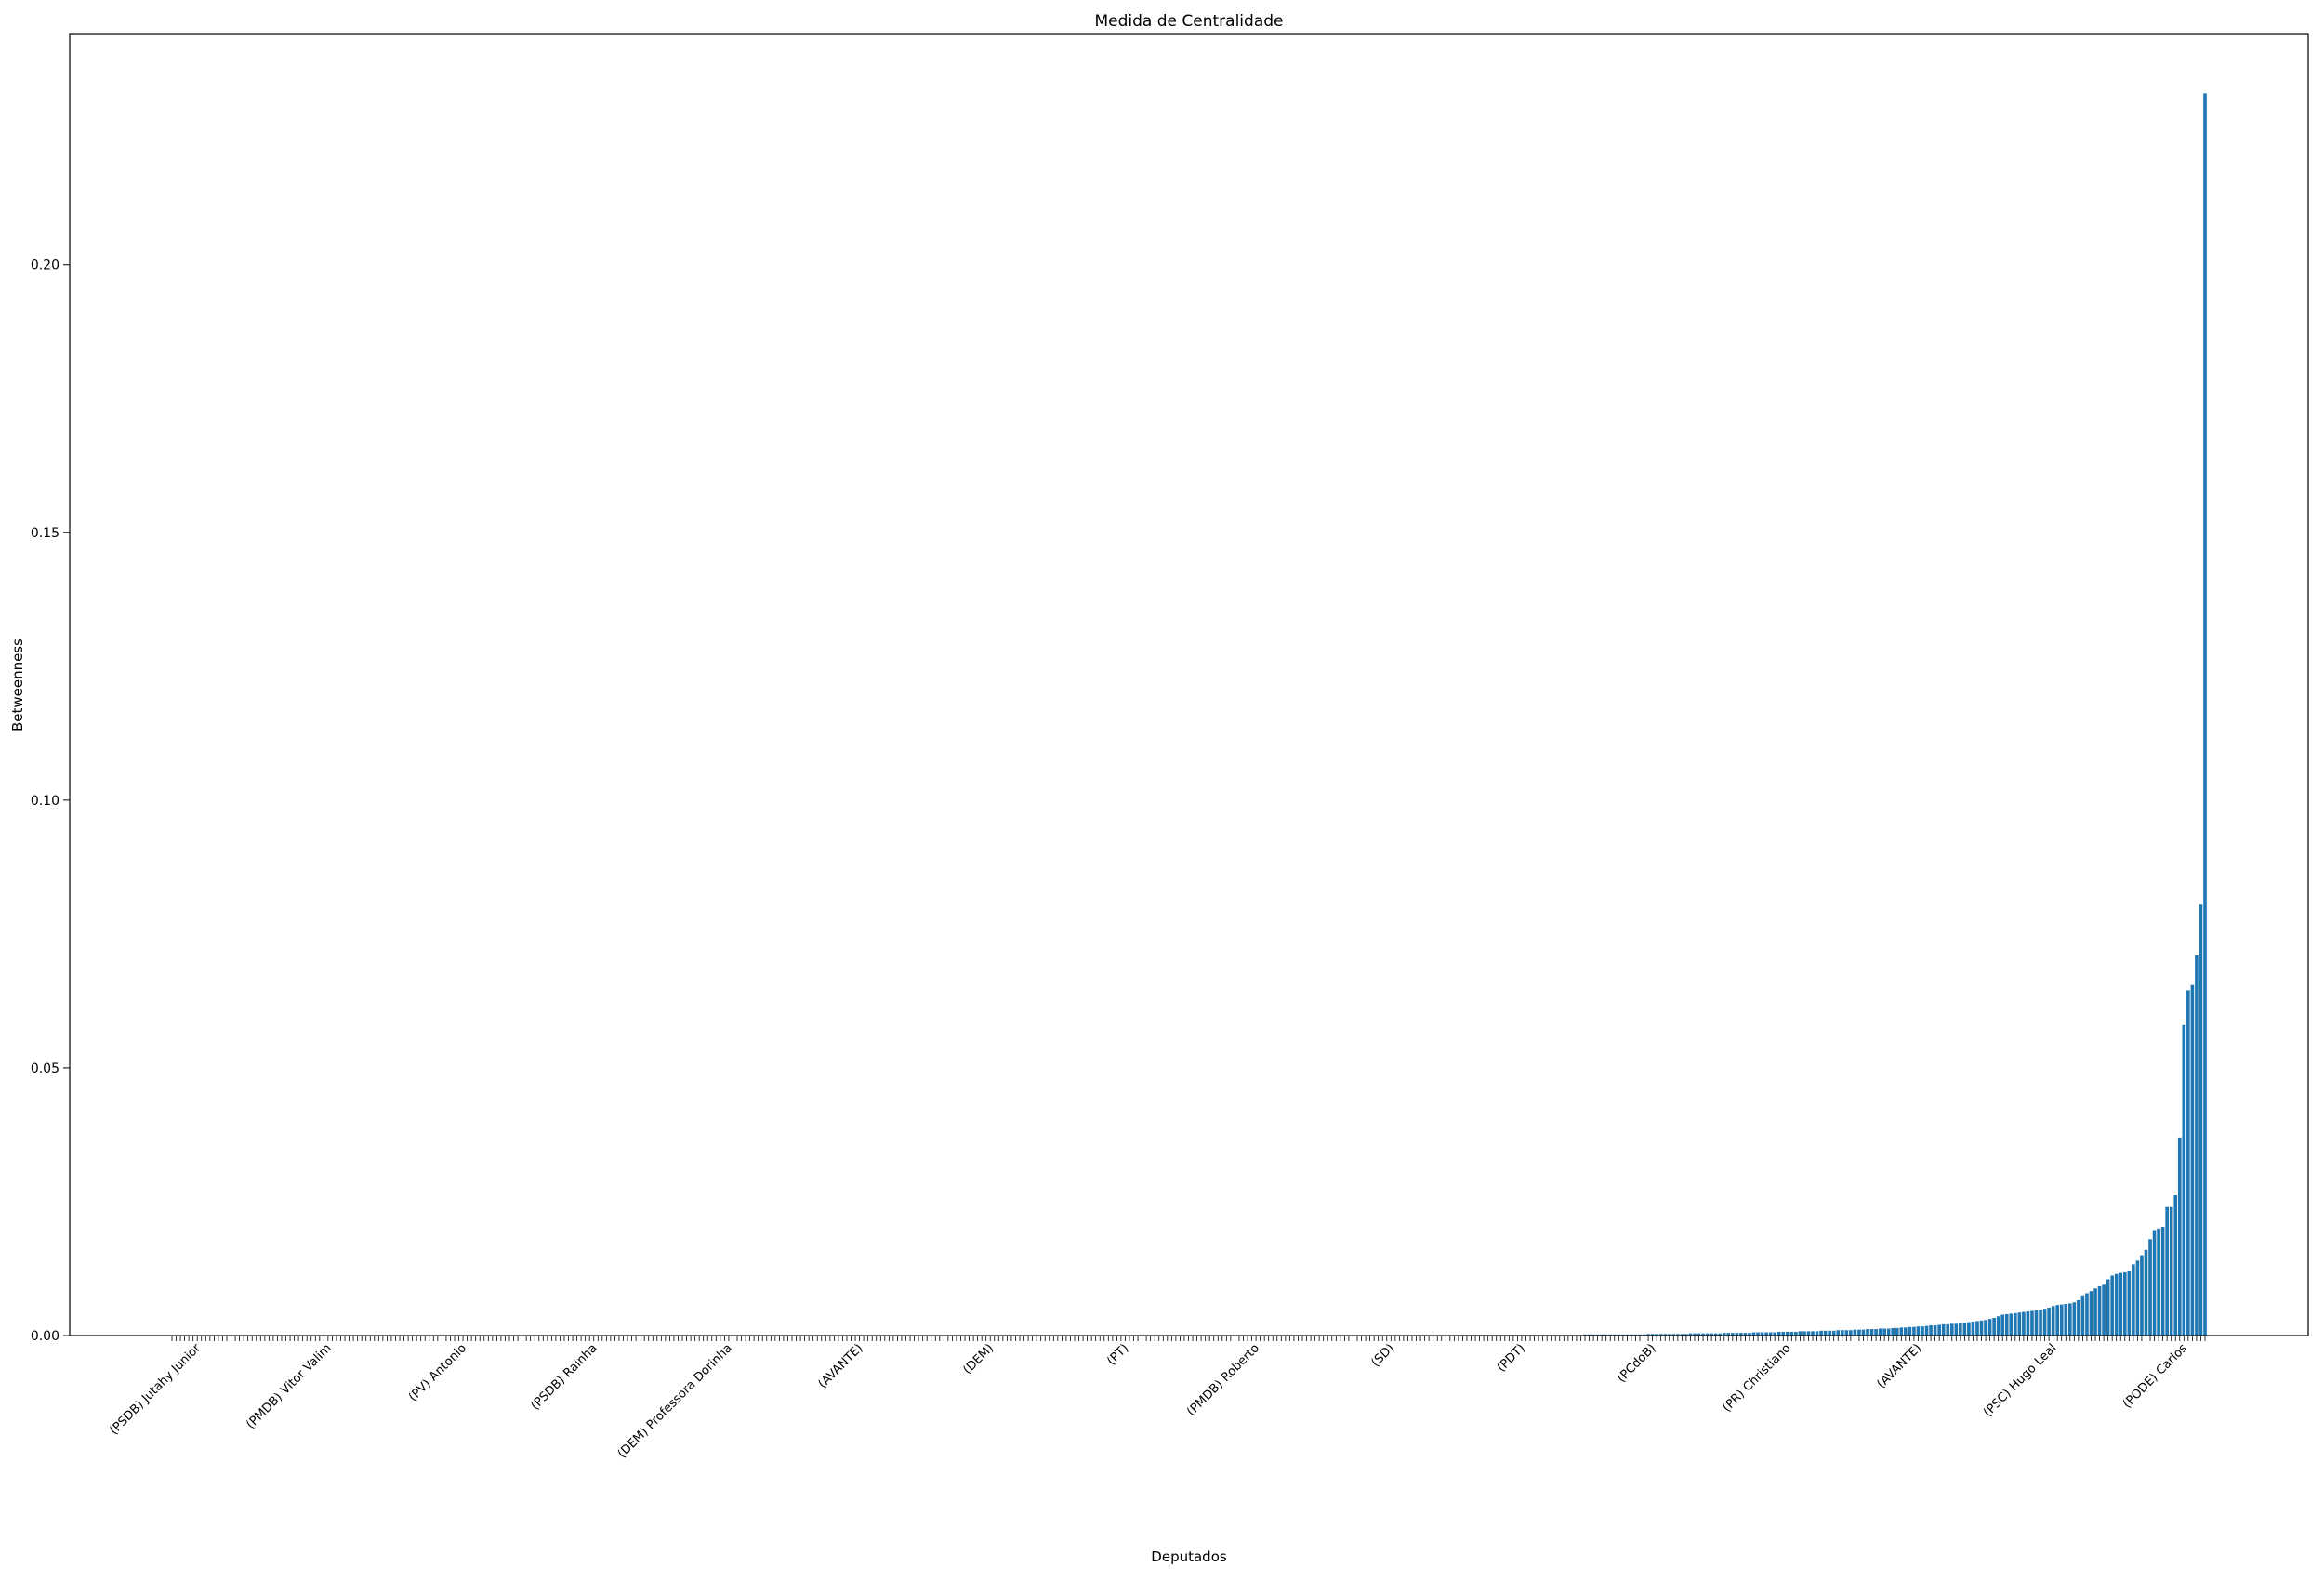  What do you see at coordinates (45, 533) in the screenshot?
I see `y-tick-label: 0.15` at bounding box center [45, 533].